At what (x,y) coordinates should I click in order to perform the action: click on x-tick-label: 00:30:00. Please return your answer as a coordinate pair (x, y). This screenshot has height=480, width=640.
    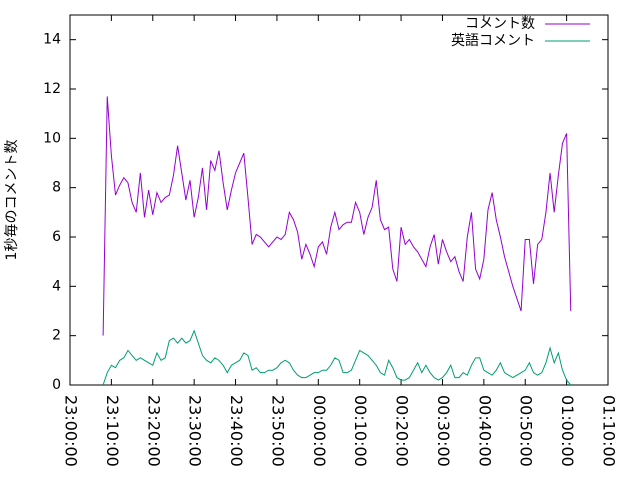
    Looking at the image, I should click on (443, 431).